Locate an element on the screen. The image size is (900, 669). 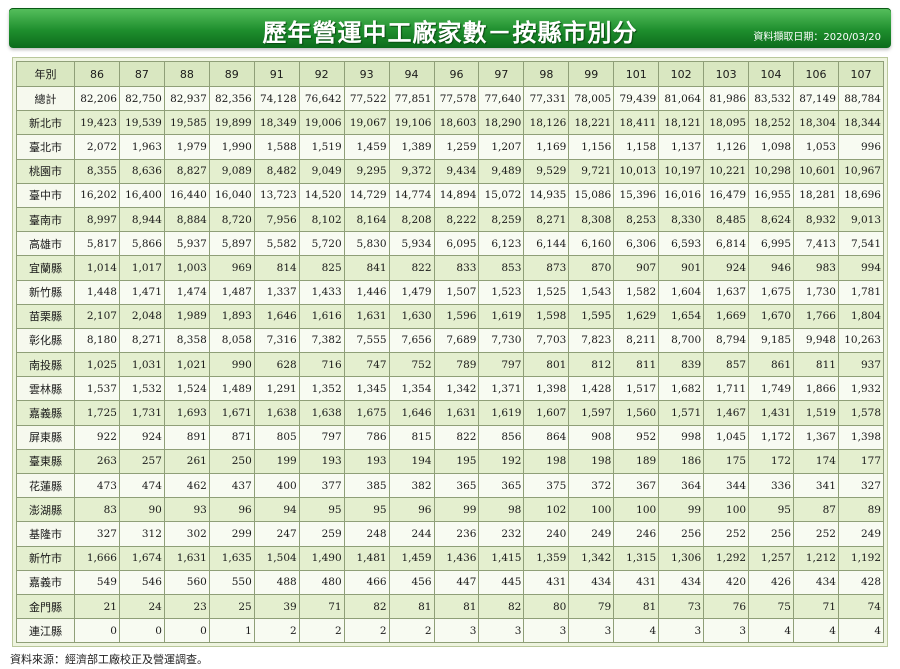
table-cell: 1,479 is located at coordinates (411, 292).